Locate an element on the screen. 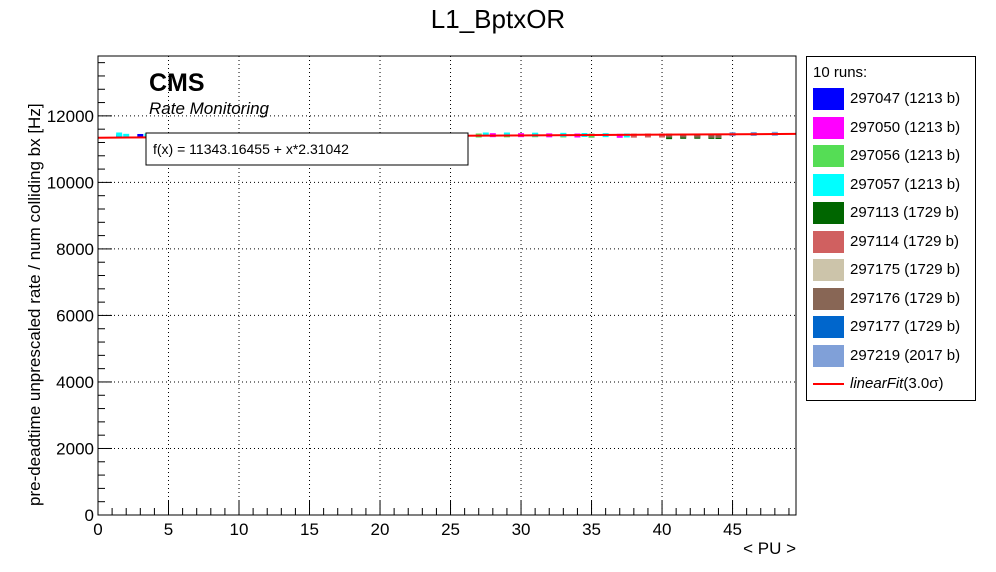  cms-brand: CMS is located at coordinates (177, 83).